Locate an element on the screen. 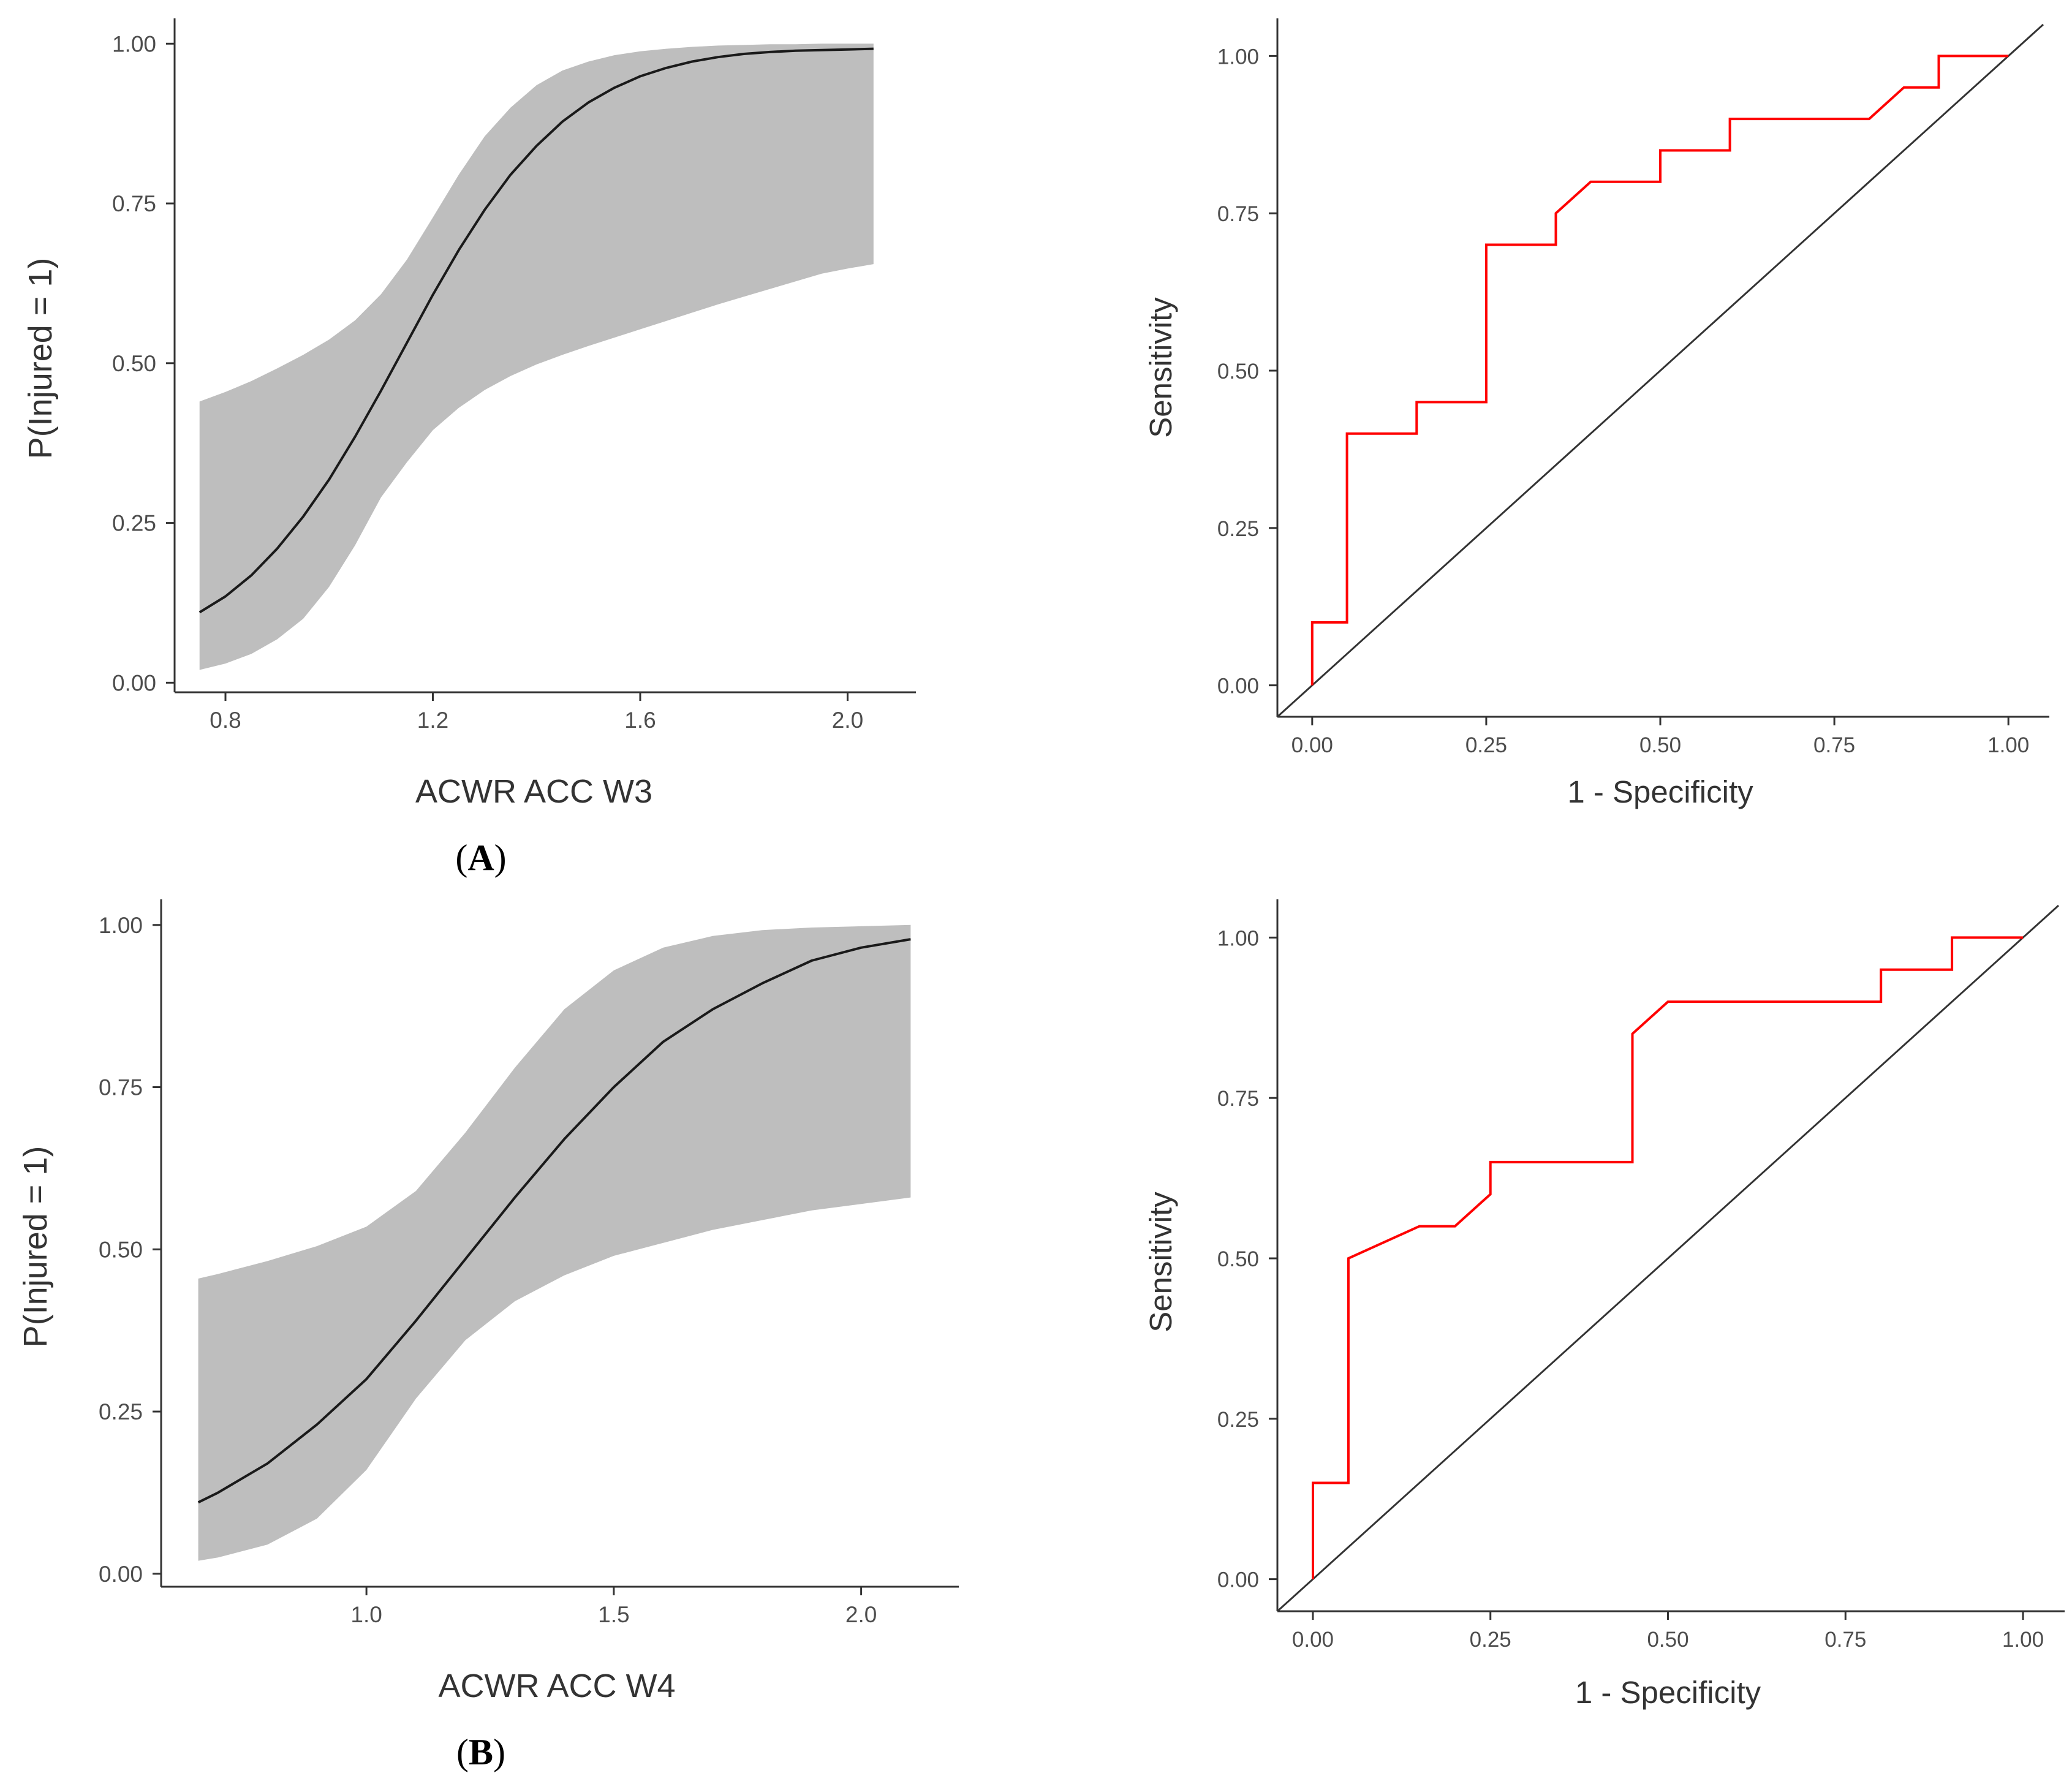 The height and width of the screenshot is (1784, 2072). panel-label-letter: B is located at coordinates (481, 1752).